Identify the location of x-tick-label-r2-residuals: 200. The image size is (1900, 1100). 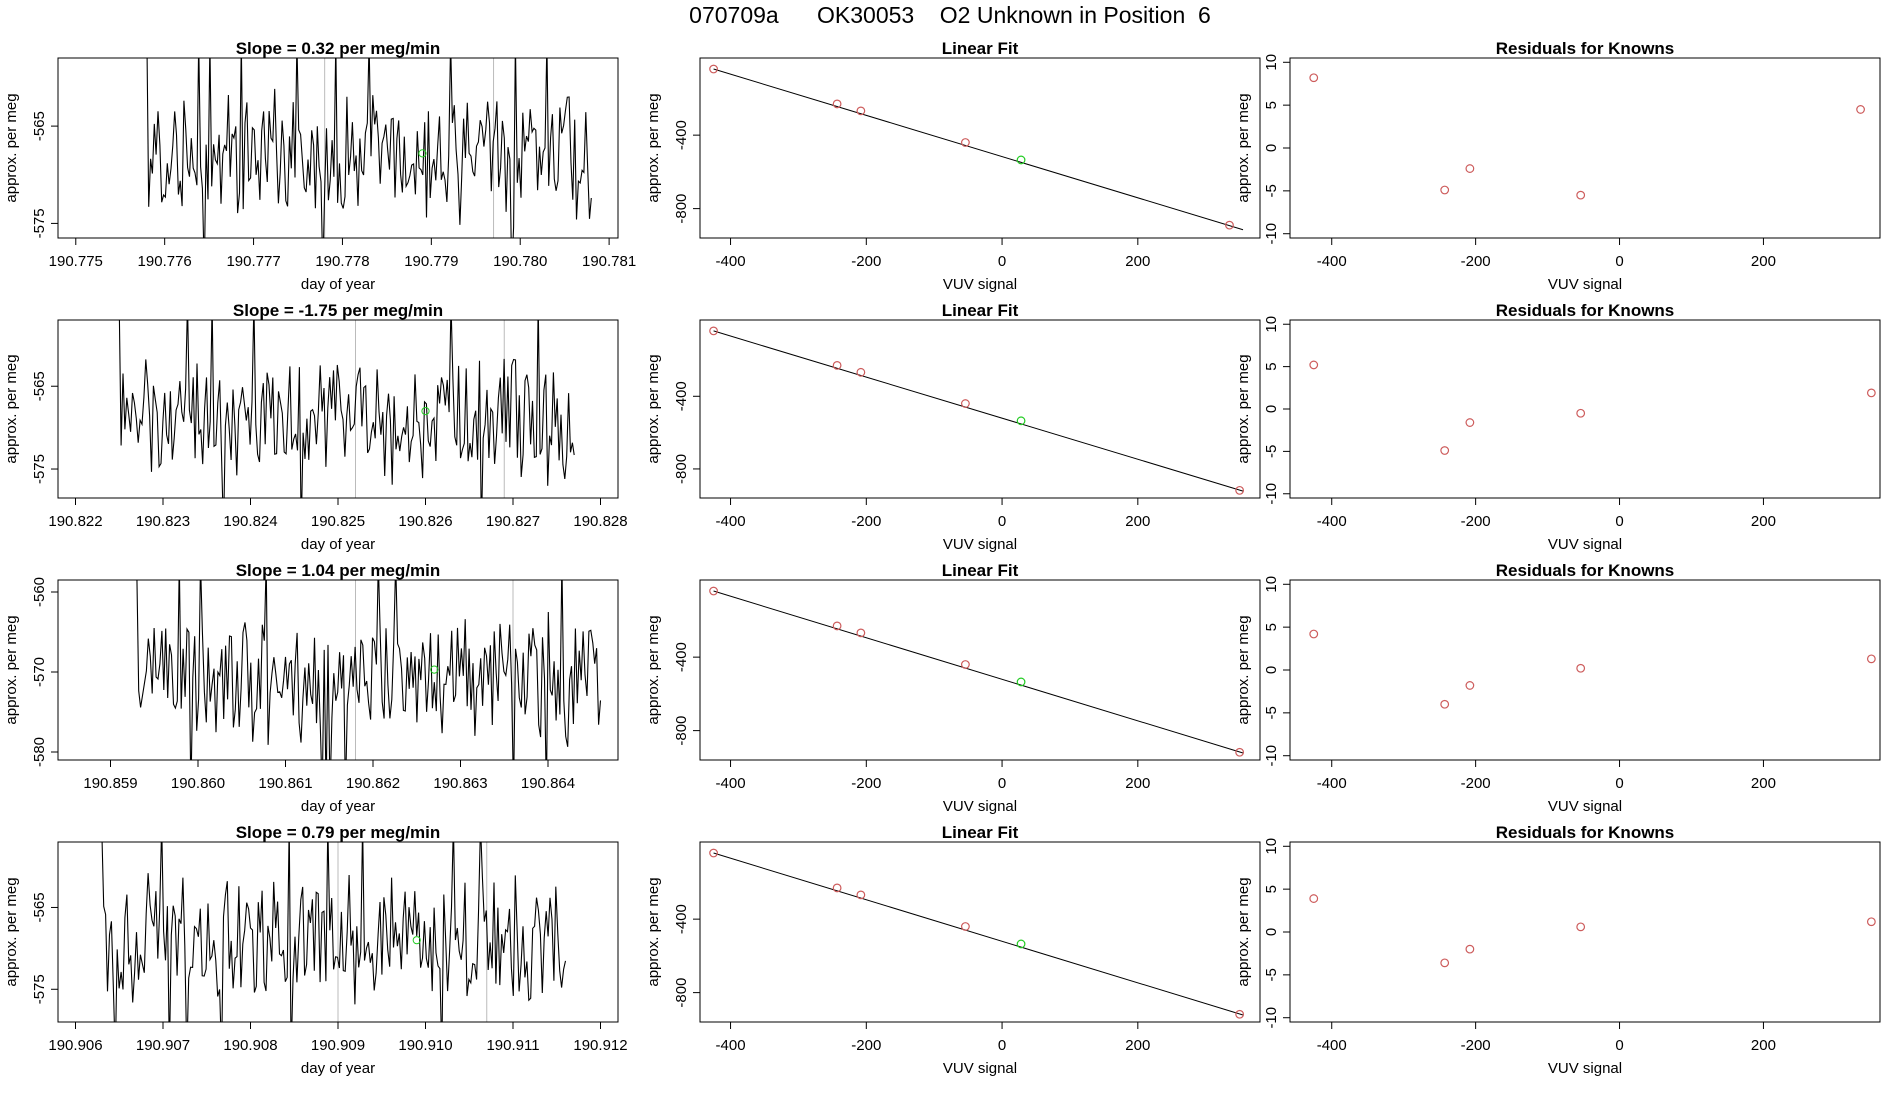
(1763, 521).